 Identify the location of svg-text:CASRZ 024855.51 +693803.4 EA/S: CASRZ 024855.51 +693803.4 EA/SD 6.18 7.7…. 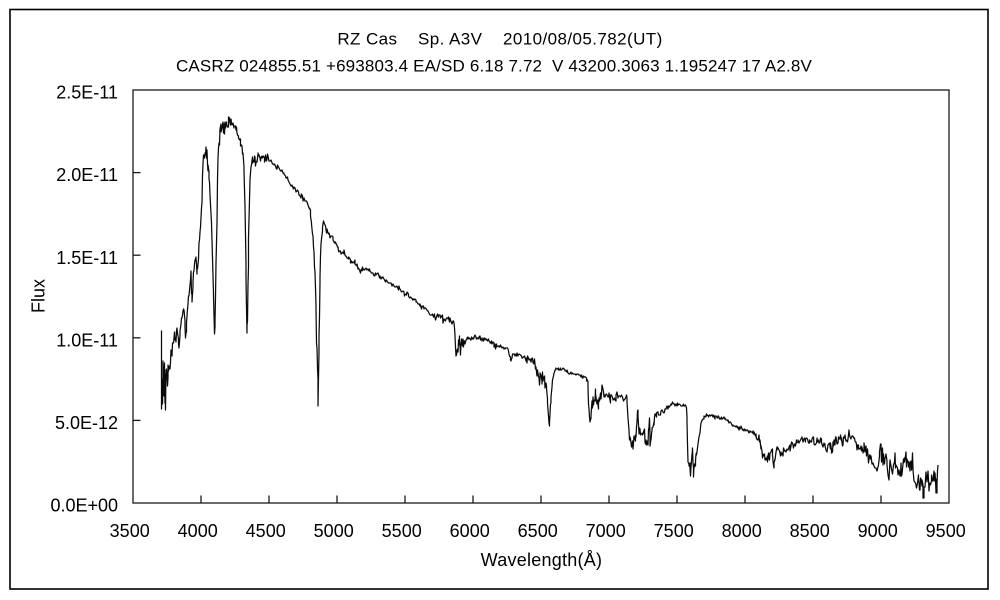
(494, 66).